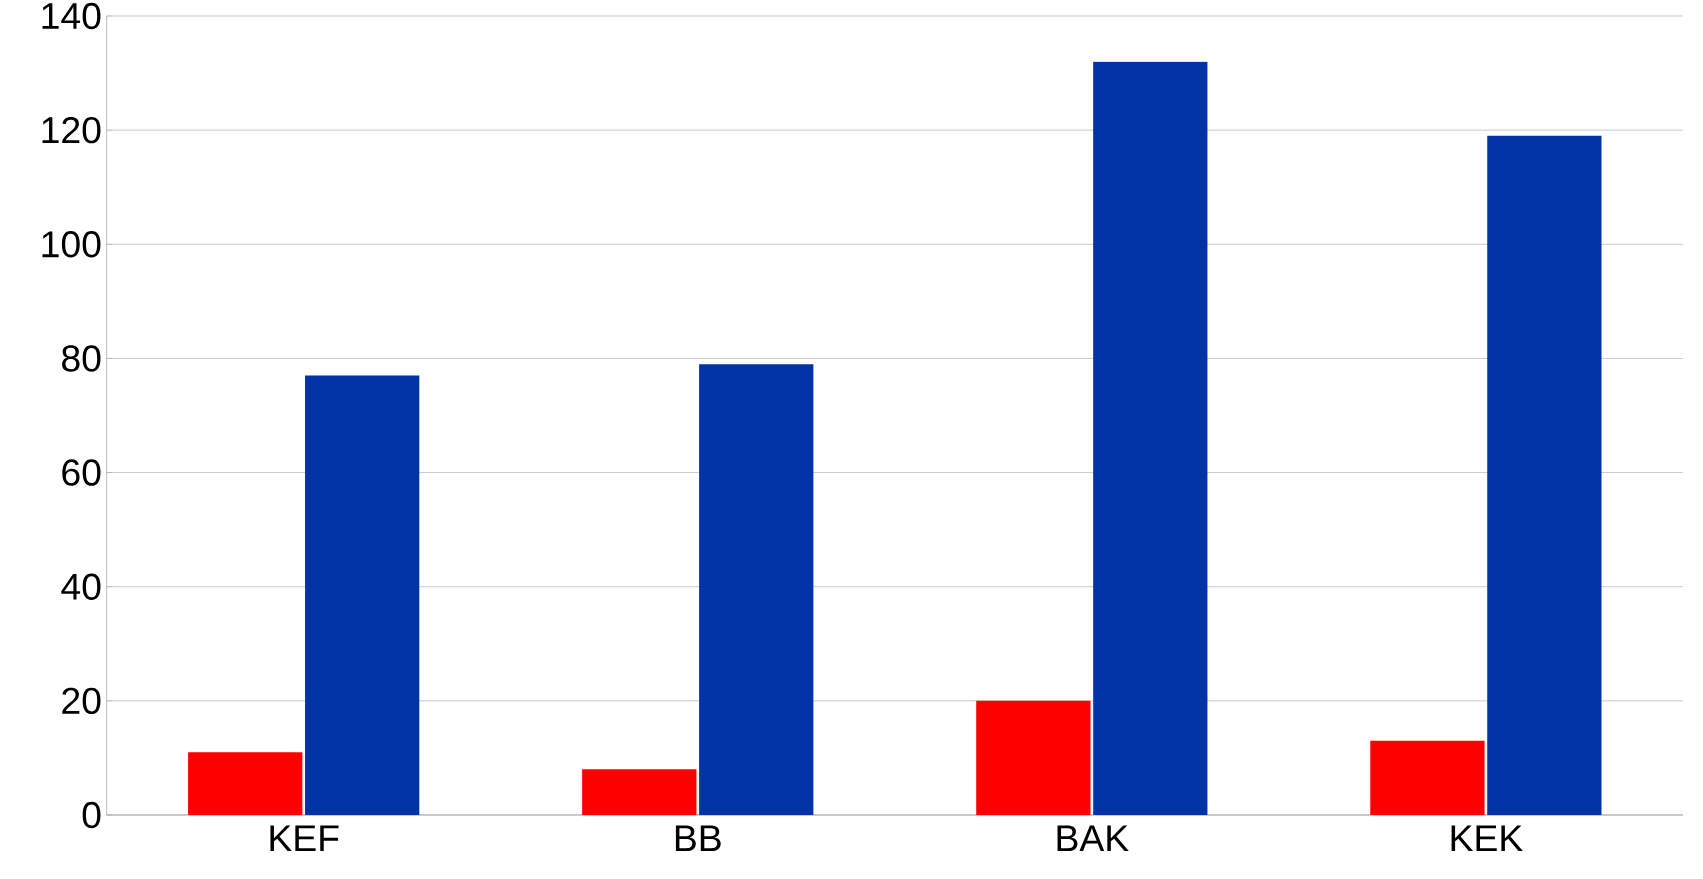 The height and width of the screenshot is (879, 1703). I want to click on y-tick-label: 80, so click(81, 358).